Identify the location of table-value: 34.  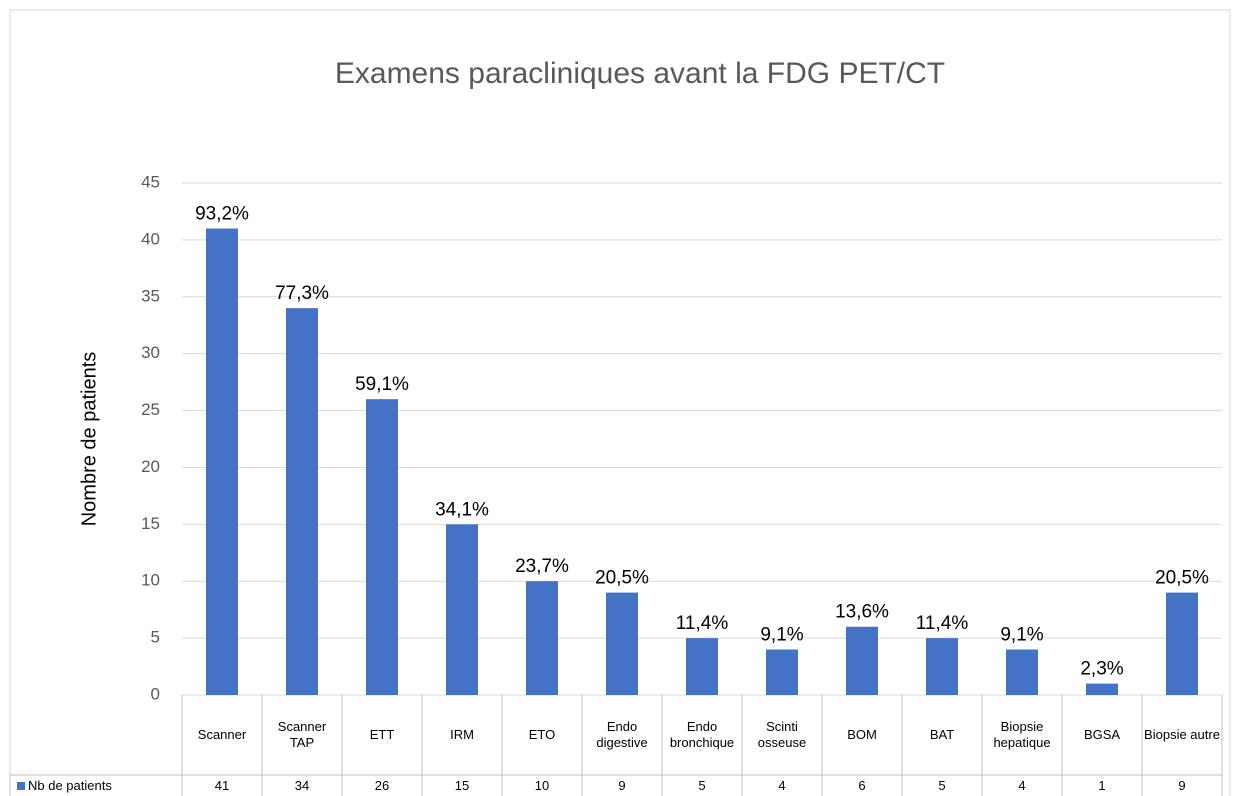
(302, 785).